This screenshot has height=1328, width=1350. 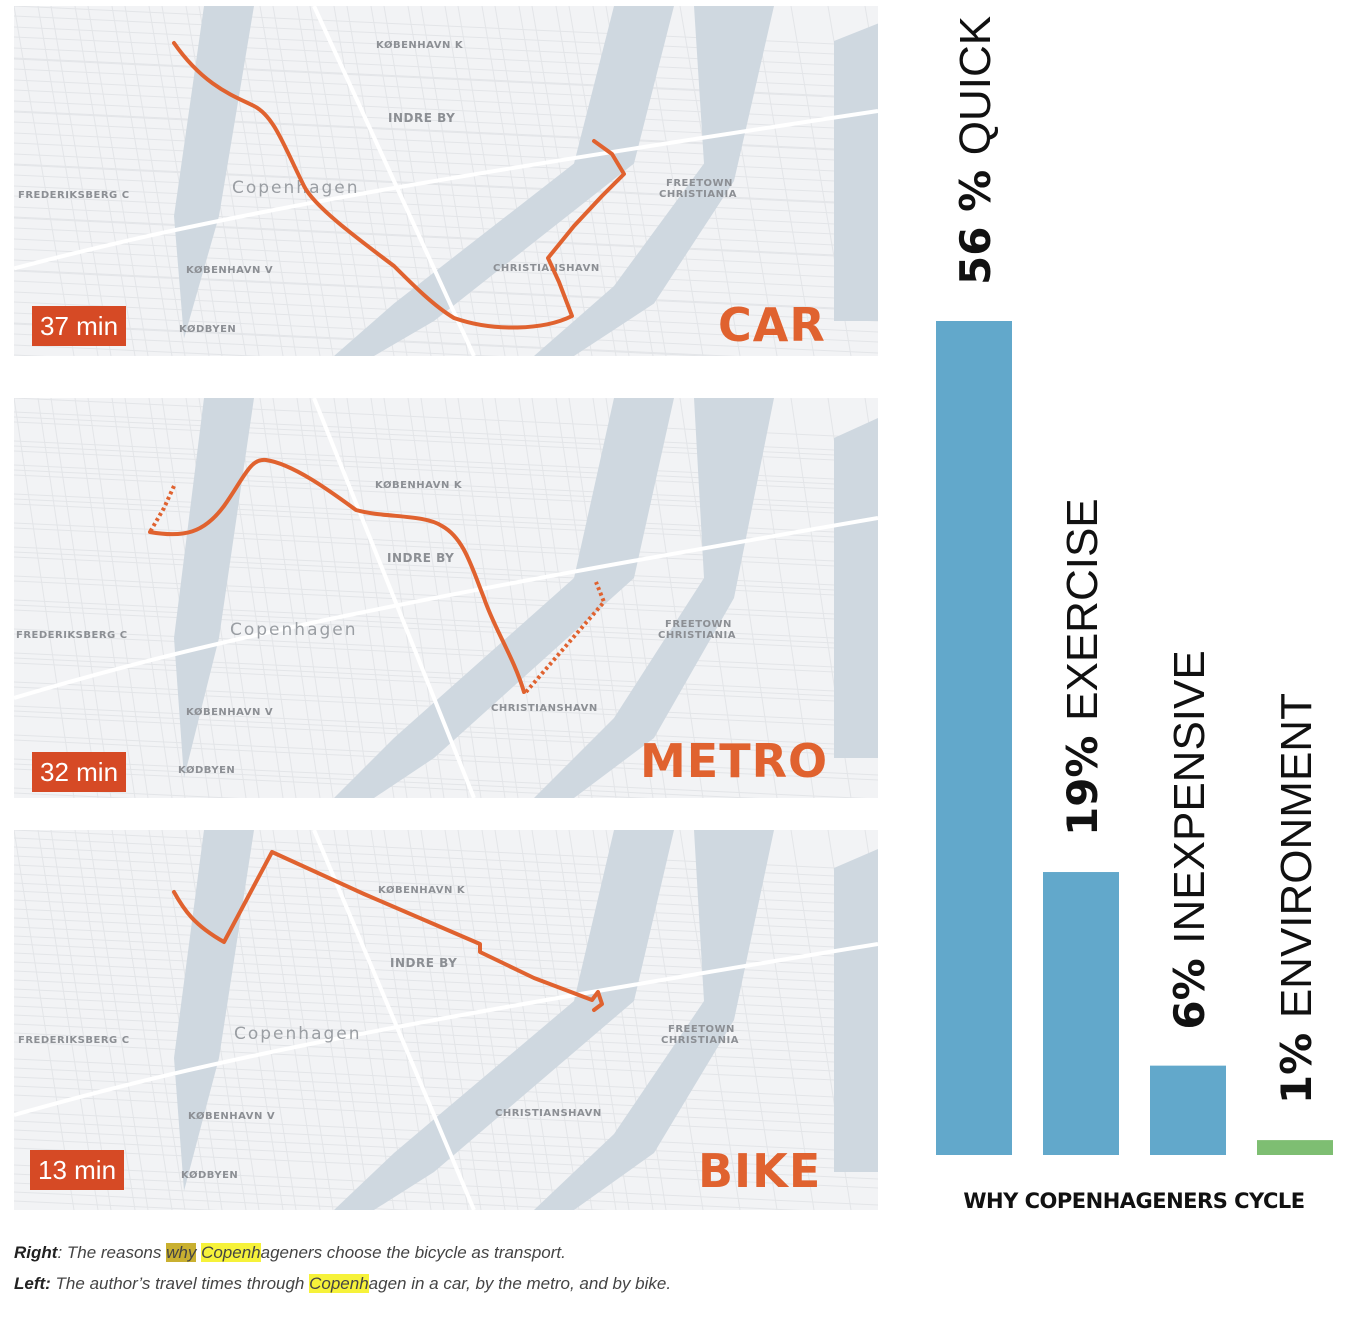 What do you see at coordinates (413, 1252) in the screenshot?
I see `caption-text: ageners choose the bicycle as transport.` at bounding box center [413, 1252].